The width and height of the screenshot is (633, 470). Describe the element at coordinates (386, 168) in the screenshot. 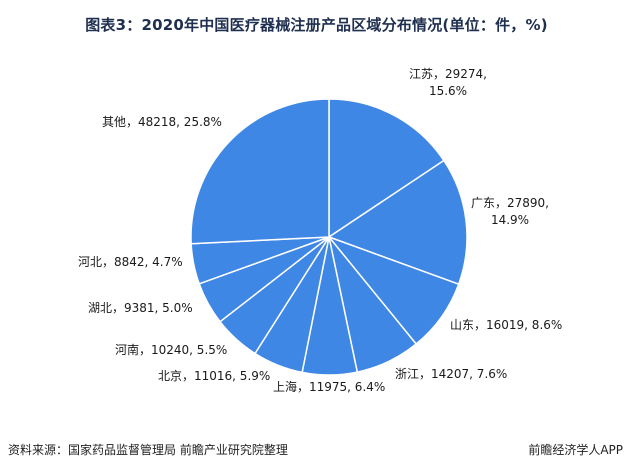

I see `pie-slice-江苏` at that location.